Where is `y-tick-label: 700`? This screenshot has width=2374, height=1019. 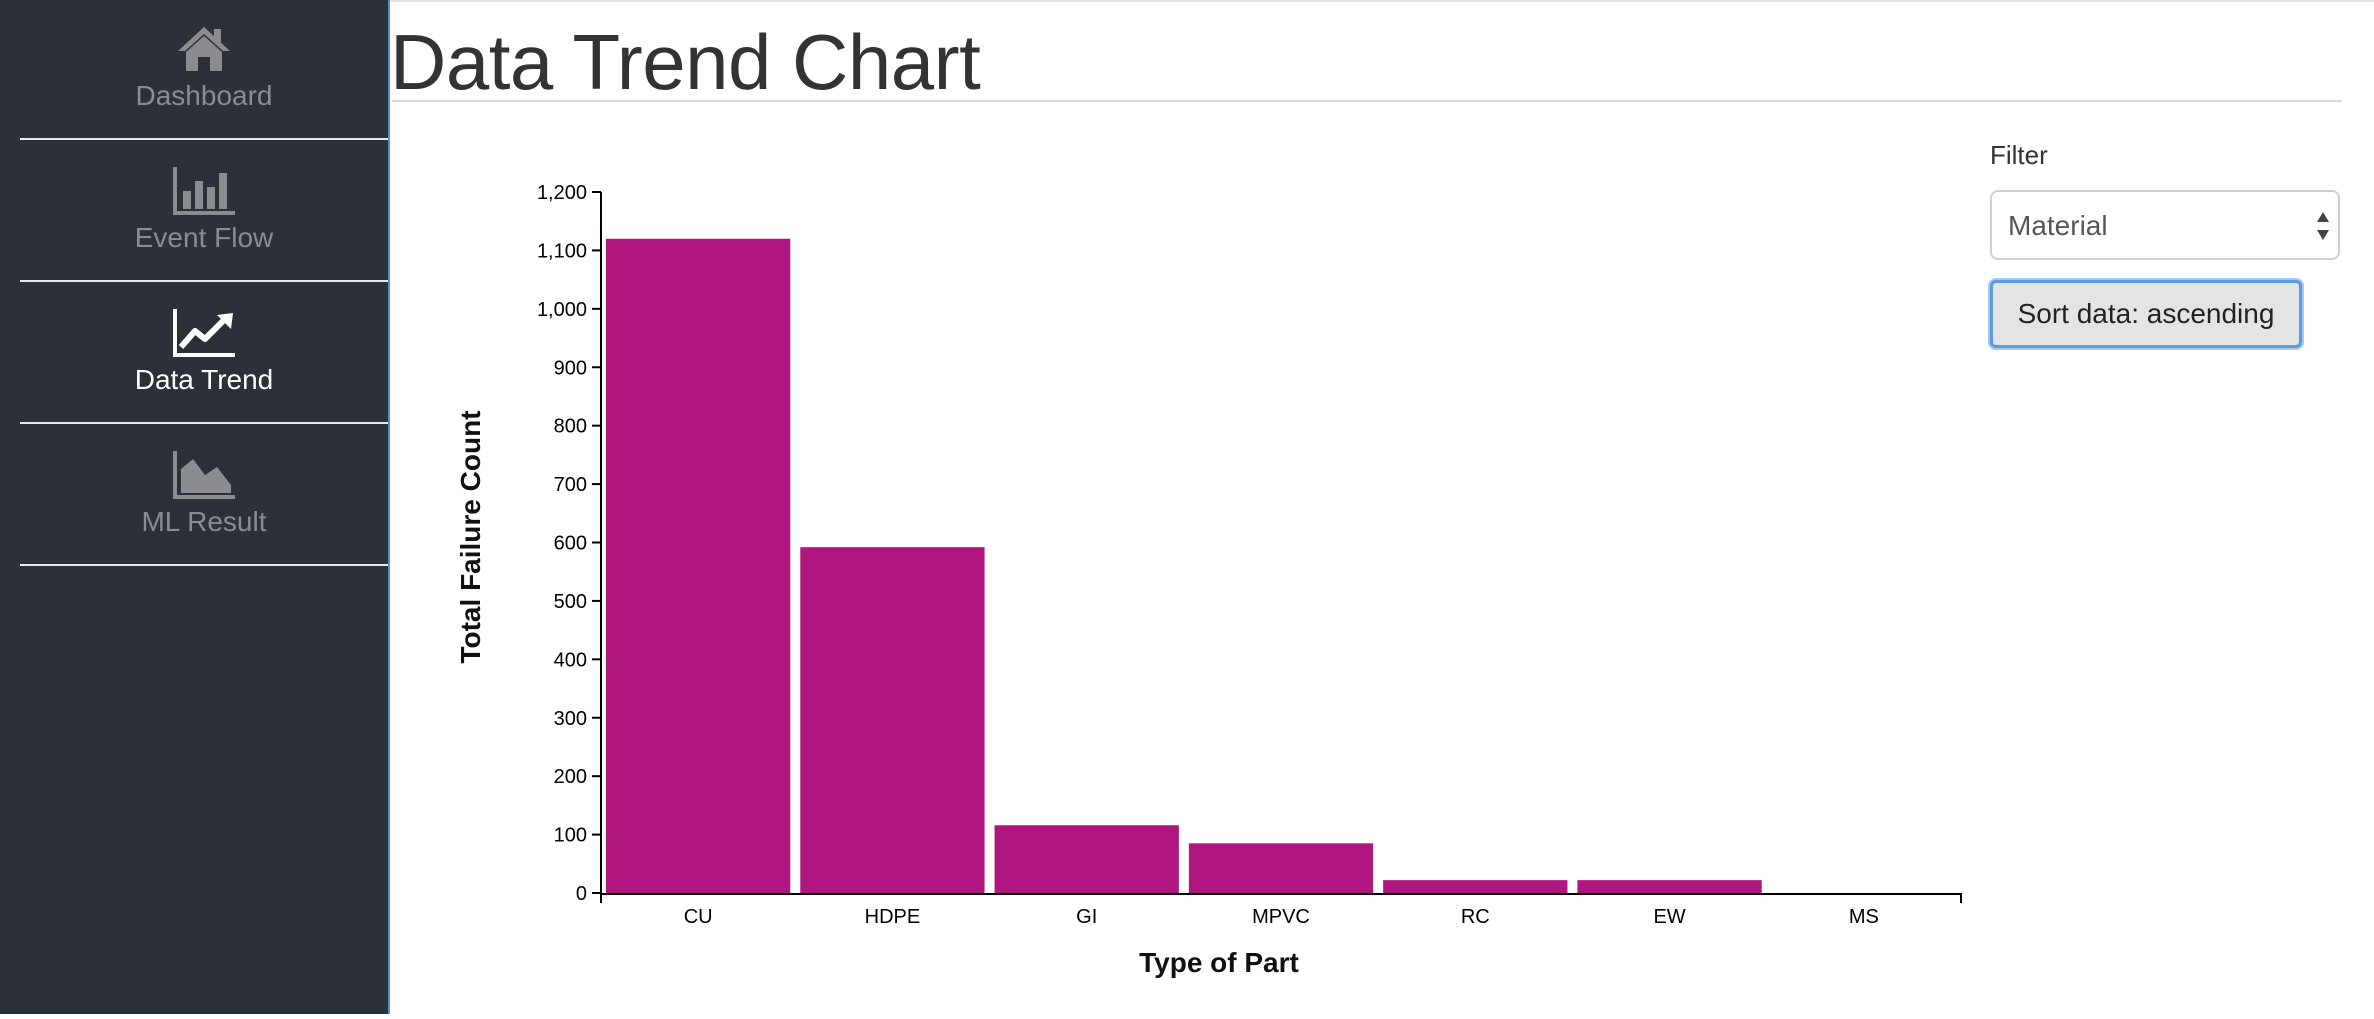 y-tick-label: 700 is located at coordinates (570, 485).